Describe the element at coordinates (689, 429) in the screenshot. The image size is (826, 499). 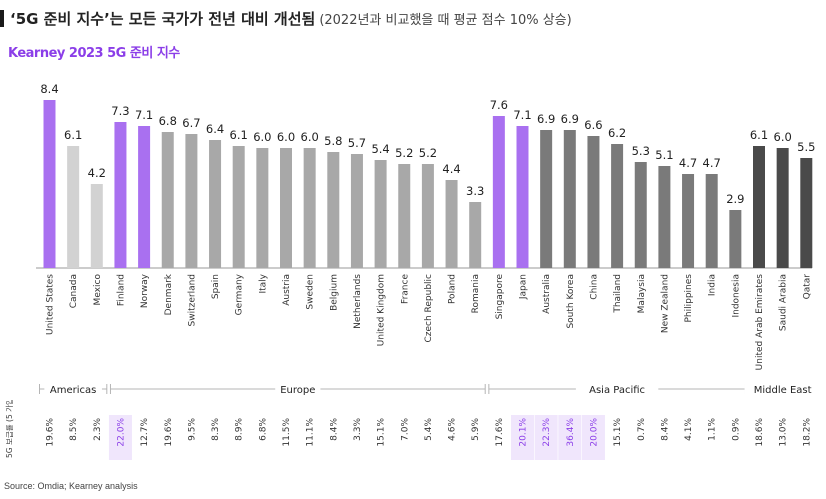
I see `penetration-label: 4.1%` at that location.